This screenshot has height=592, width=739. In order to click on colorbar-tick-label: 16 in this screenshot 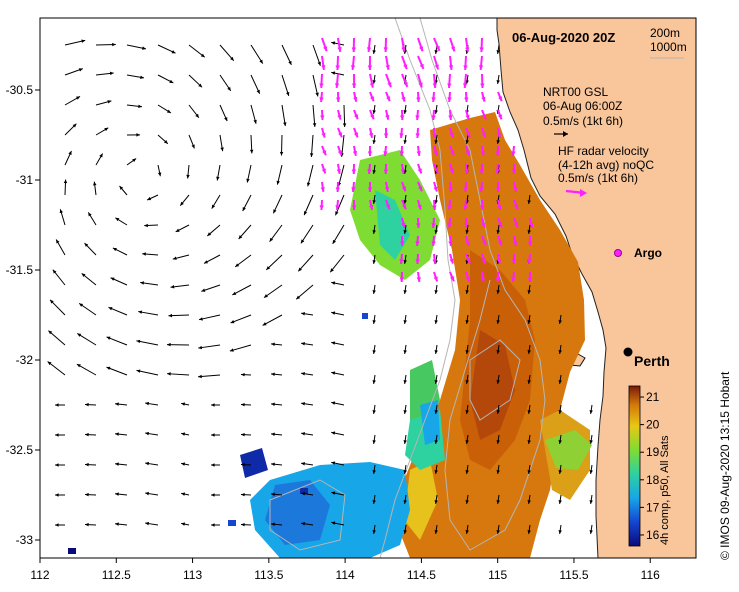, I will do `click(653, 535)`.